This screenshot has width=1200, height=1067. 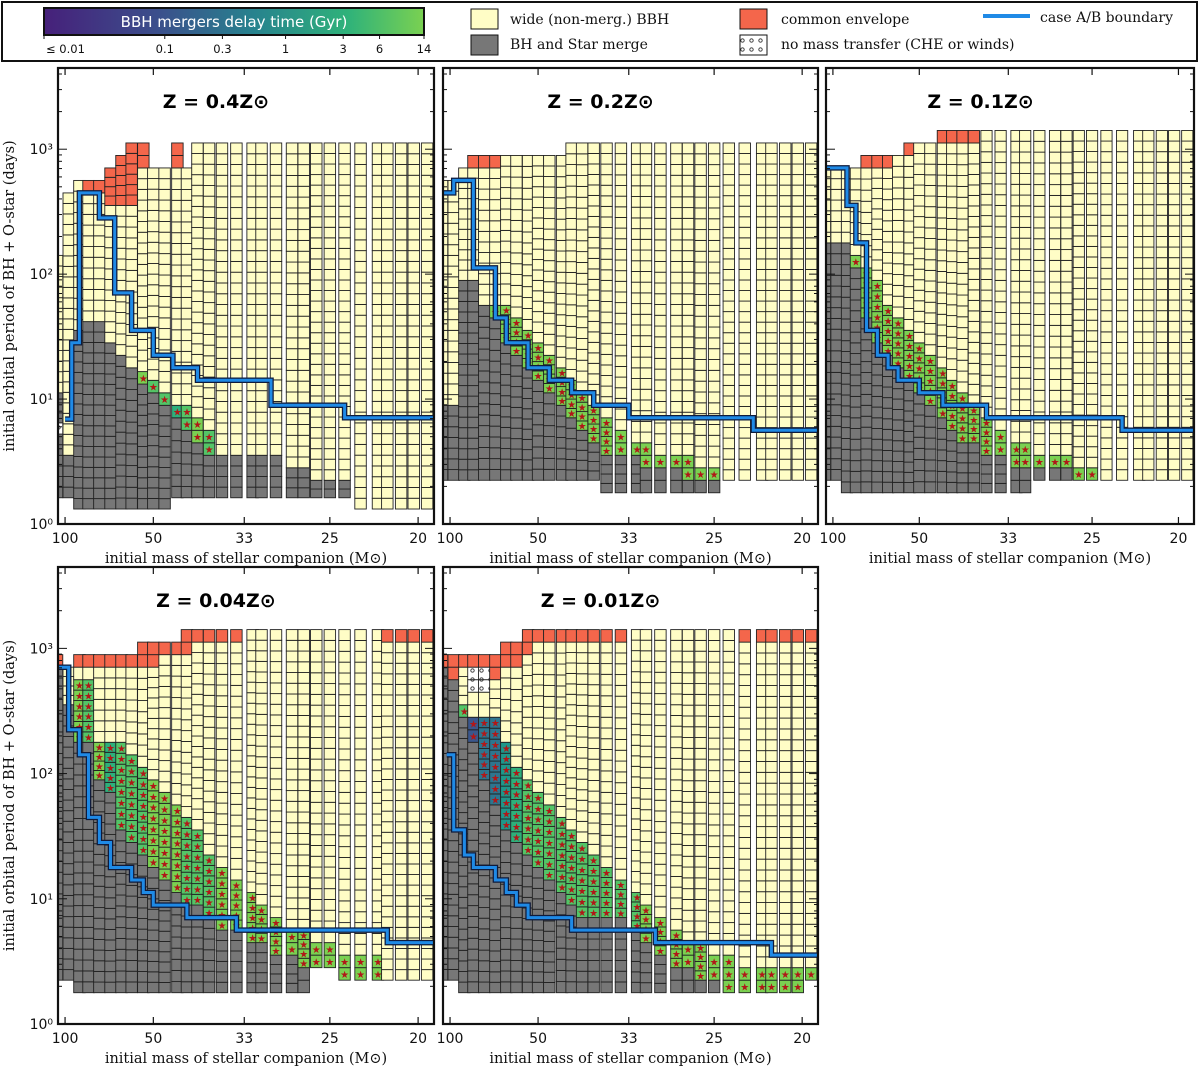 What do you see at coordinates (484, 19) in the screenshot?
I see `legend-swatch-wide` at bounding box center [484, 19].